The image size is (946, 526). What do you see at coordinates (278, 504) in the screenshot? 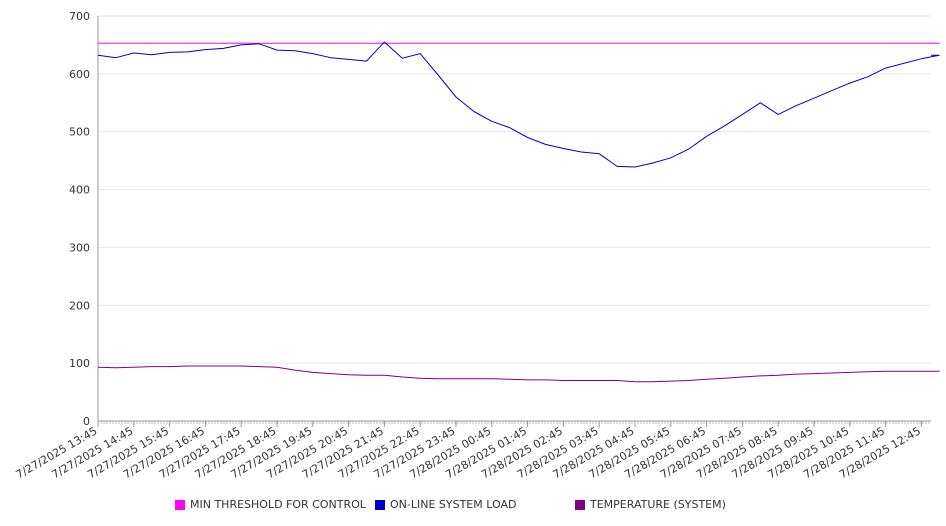
I see `legend-label-min-threshold: MIN THRESHOLD FOR CONTROL` at bounding box center [278, 504].